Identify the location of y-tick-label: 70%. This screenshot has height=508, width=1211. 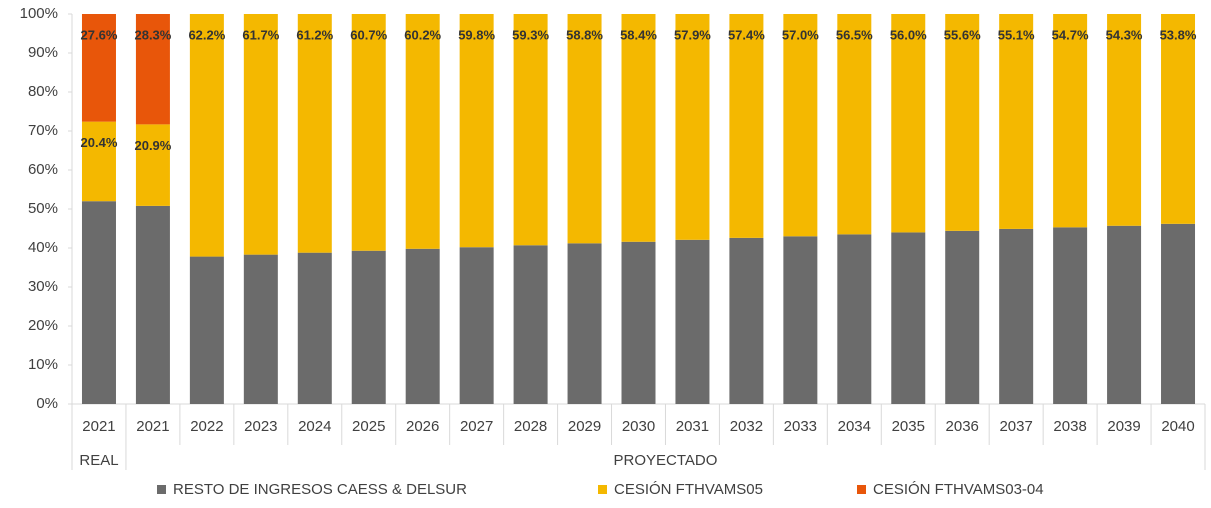
(43, 130).